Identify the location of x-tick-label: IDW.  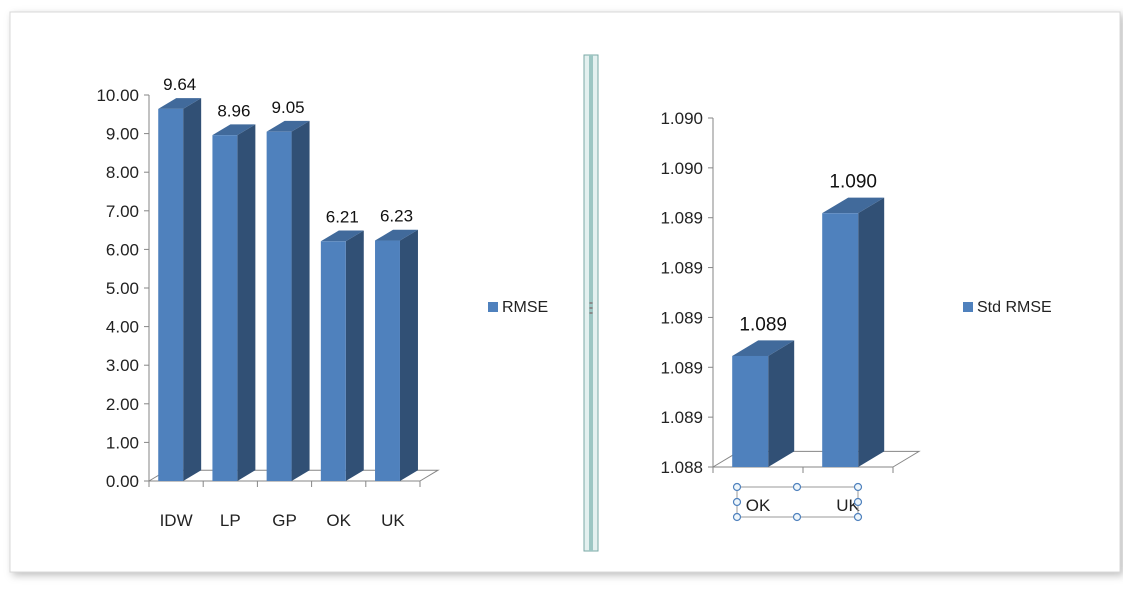
(176, 520).